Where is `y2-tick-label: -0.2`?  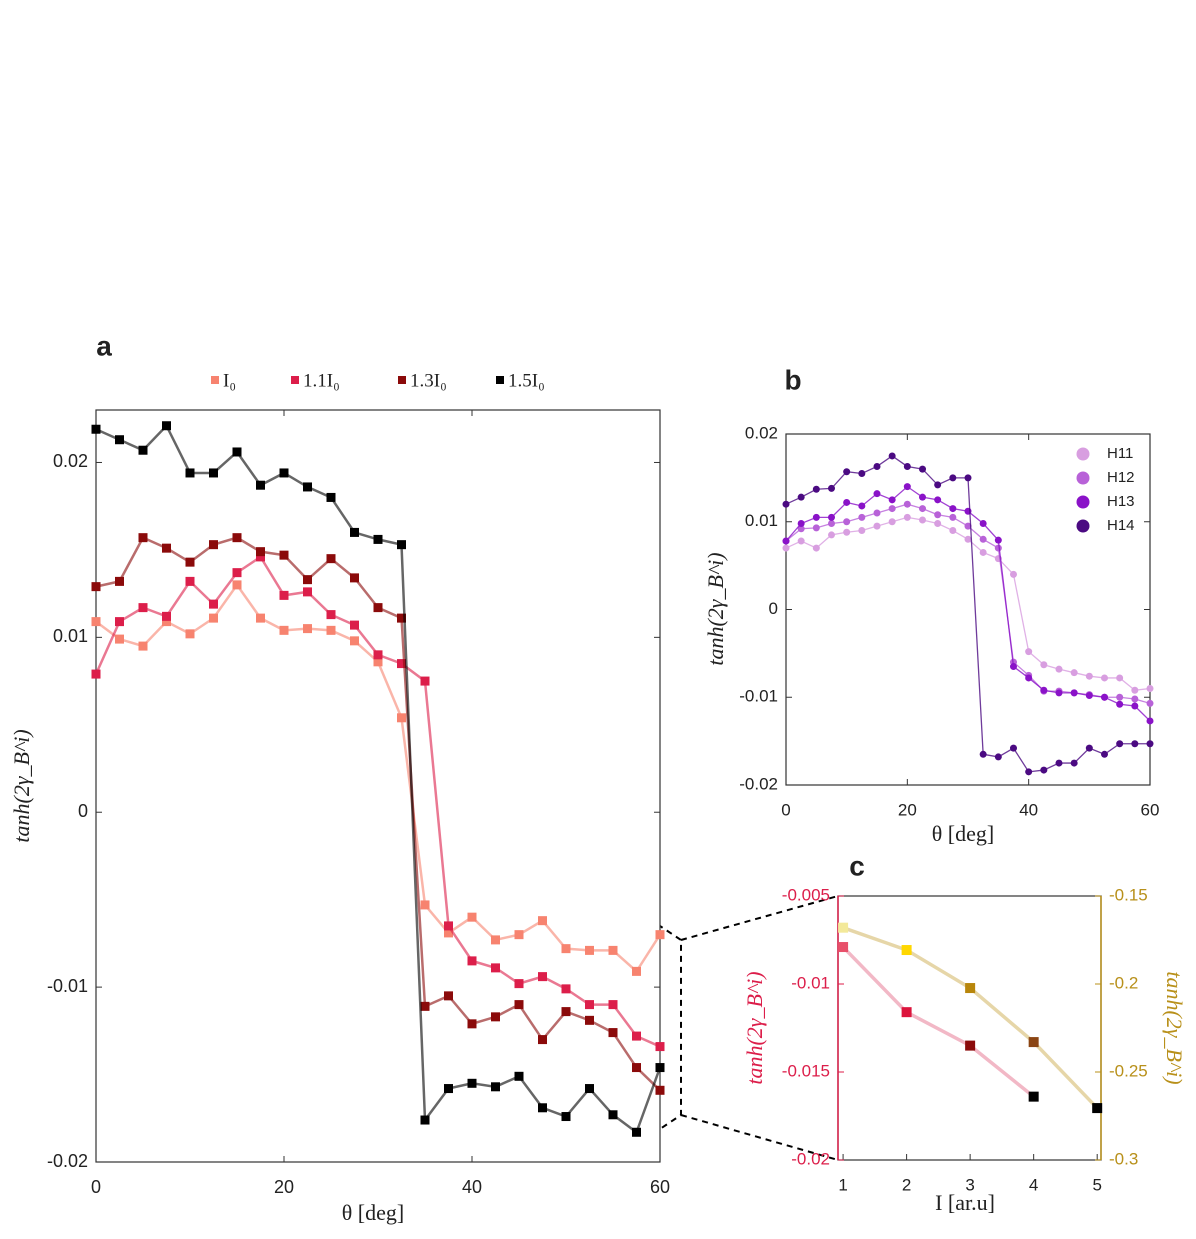 y2-tick-label: -0.2 is located at coordinates (1123, 982).